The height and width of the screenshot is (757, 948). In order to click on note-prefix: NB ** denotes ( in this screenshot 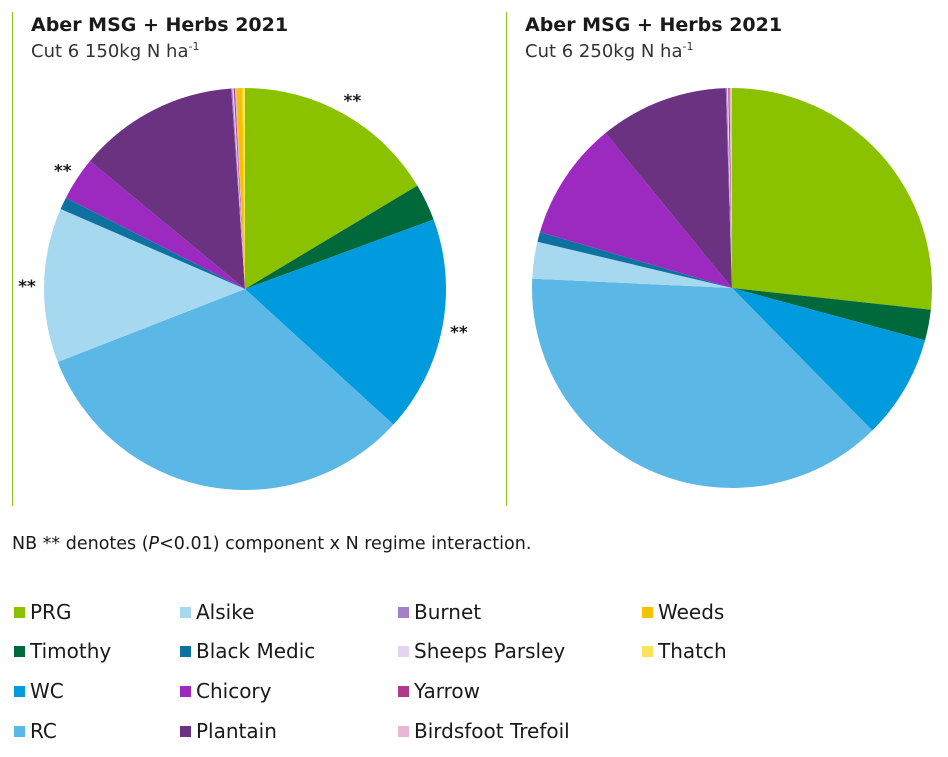, I will do `click(80, 544)`.